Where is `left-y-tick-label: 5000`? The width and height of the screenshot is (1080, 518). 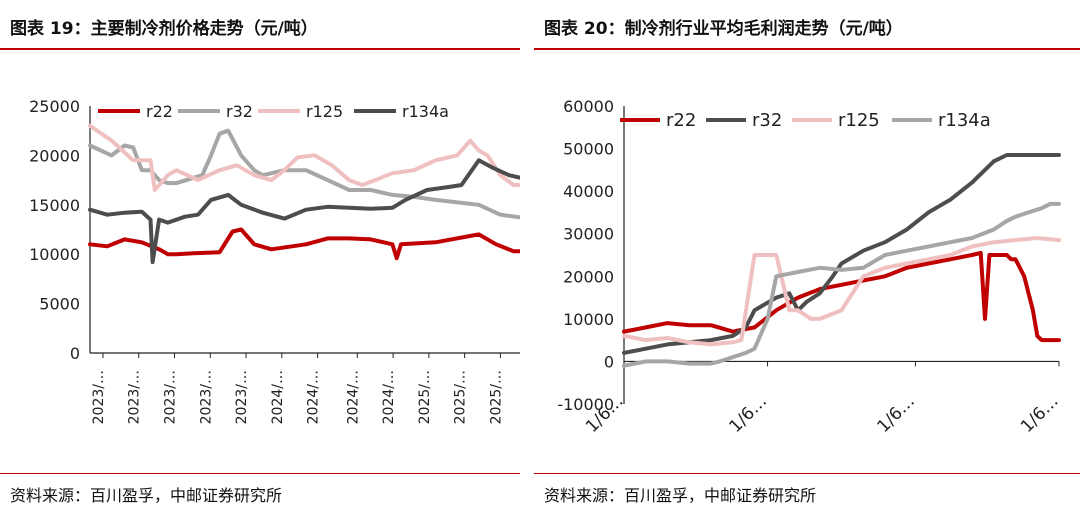 left-y-tick-label: 5000 is located at coordinates (59, 304).